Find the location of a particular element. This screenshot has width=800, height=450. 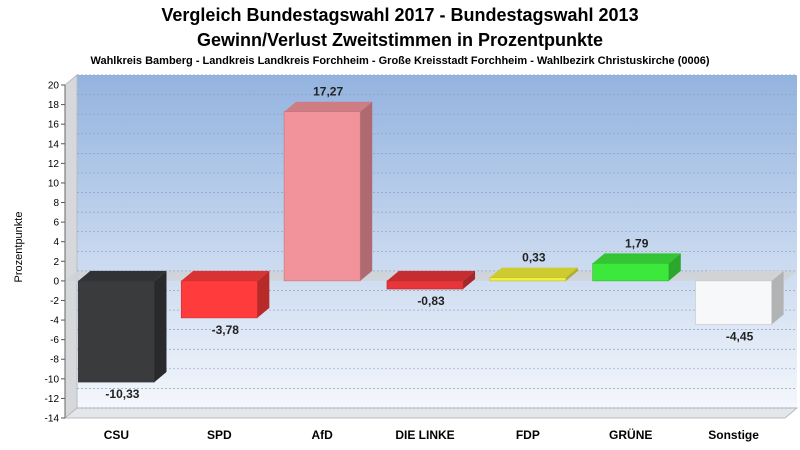

y-tick-label: 0 is located at coordinates (56, 281).